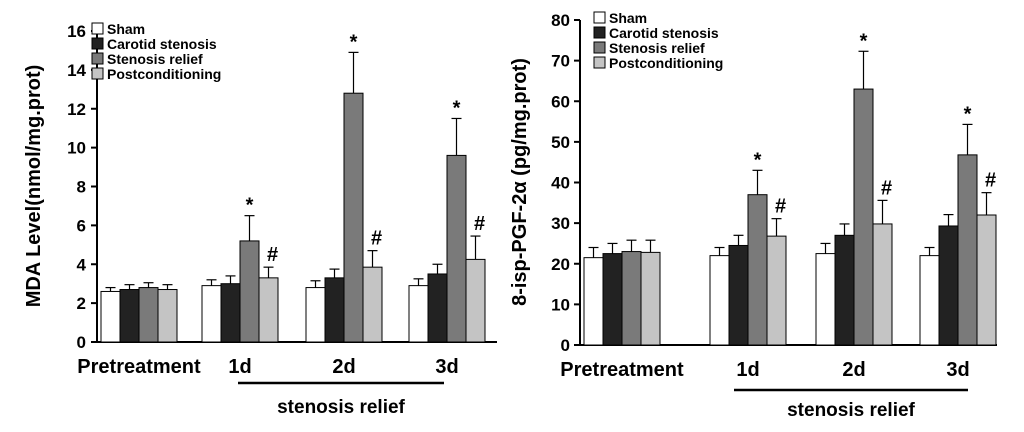 The image size is (1024, 432). I want to click on y-tick-label: 60, so click(560, 101).